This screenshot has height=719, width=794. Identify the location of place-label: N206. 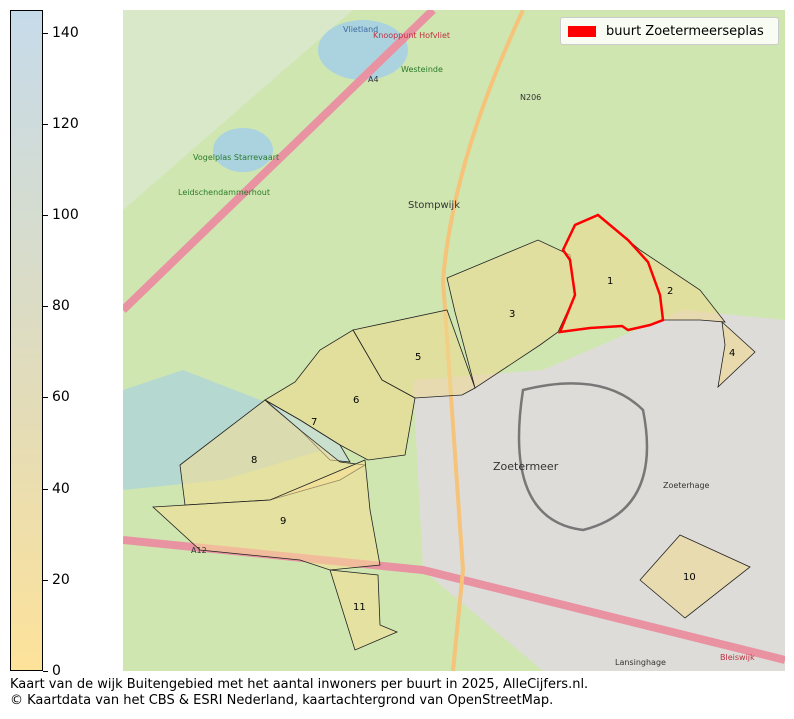
(530, 97).